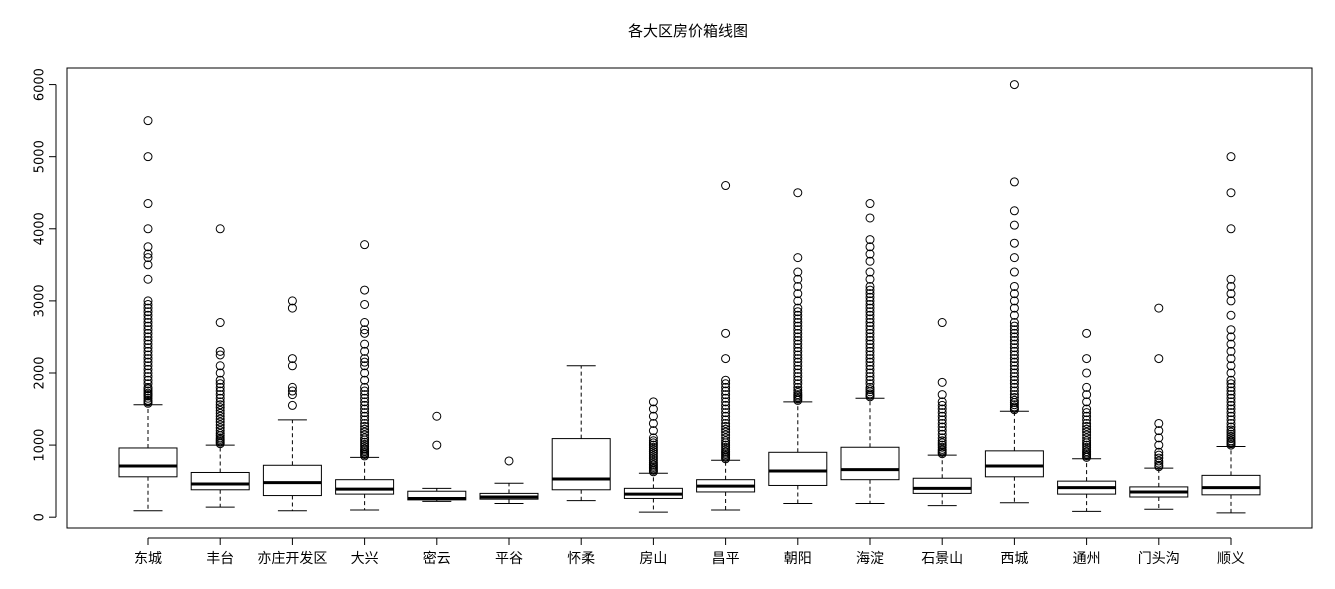 The image size is (1335, 589). What do you see at coordinates (40, 156) in the screenshot?
I see `y-tick-label: 5000` at bounding box center [40, 156].